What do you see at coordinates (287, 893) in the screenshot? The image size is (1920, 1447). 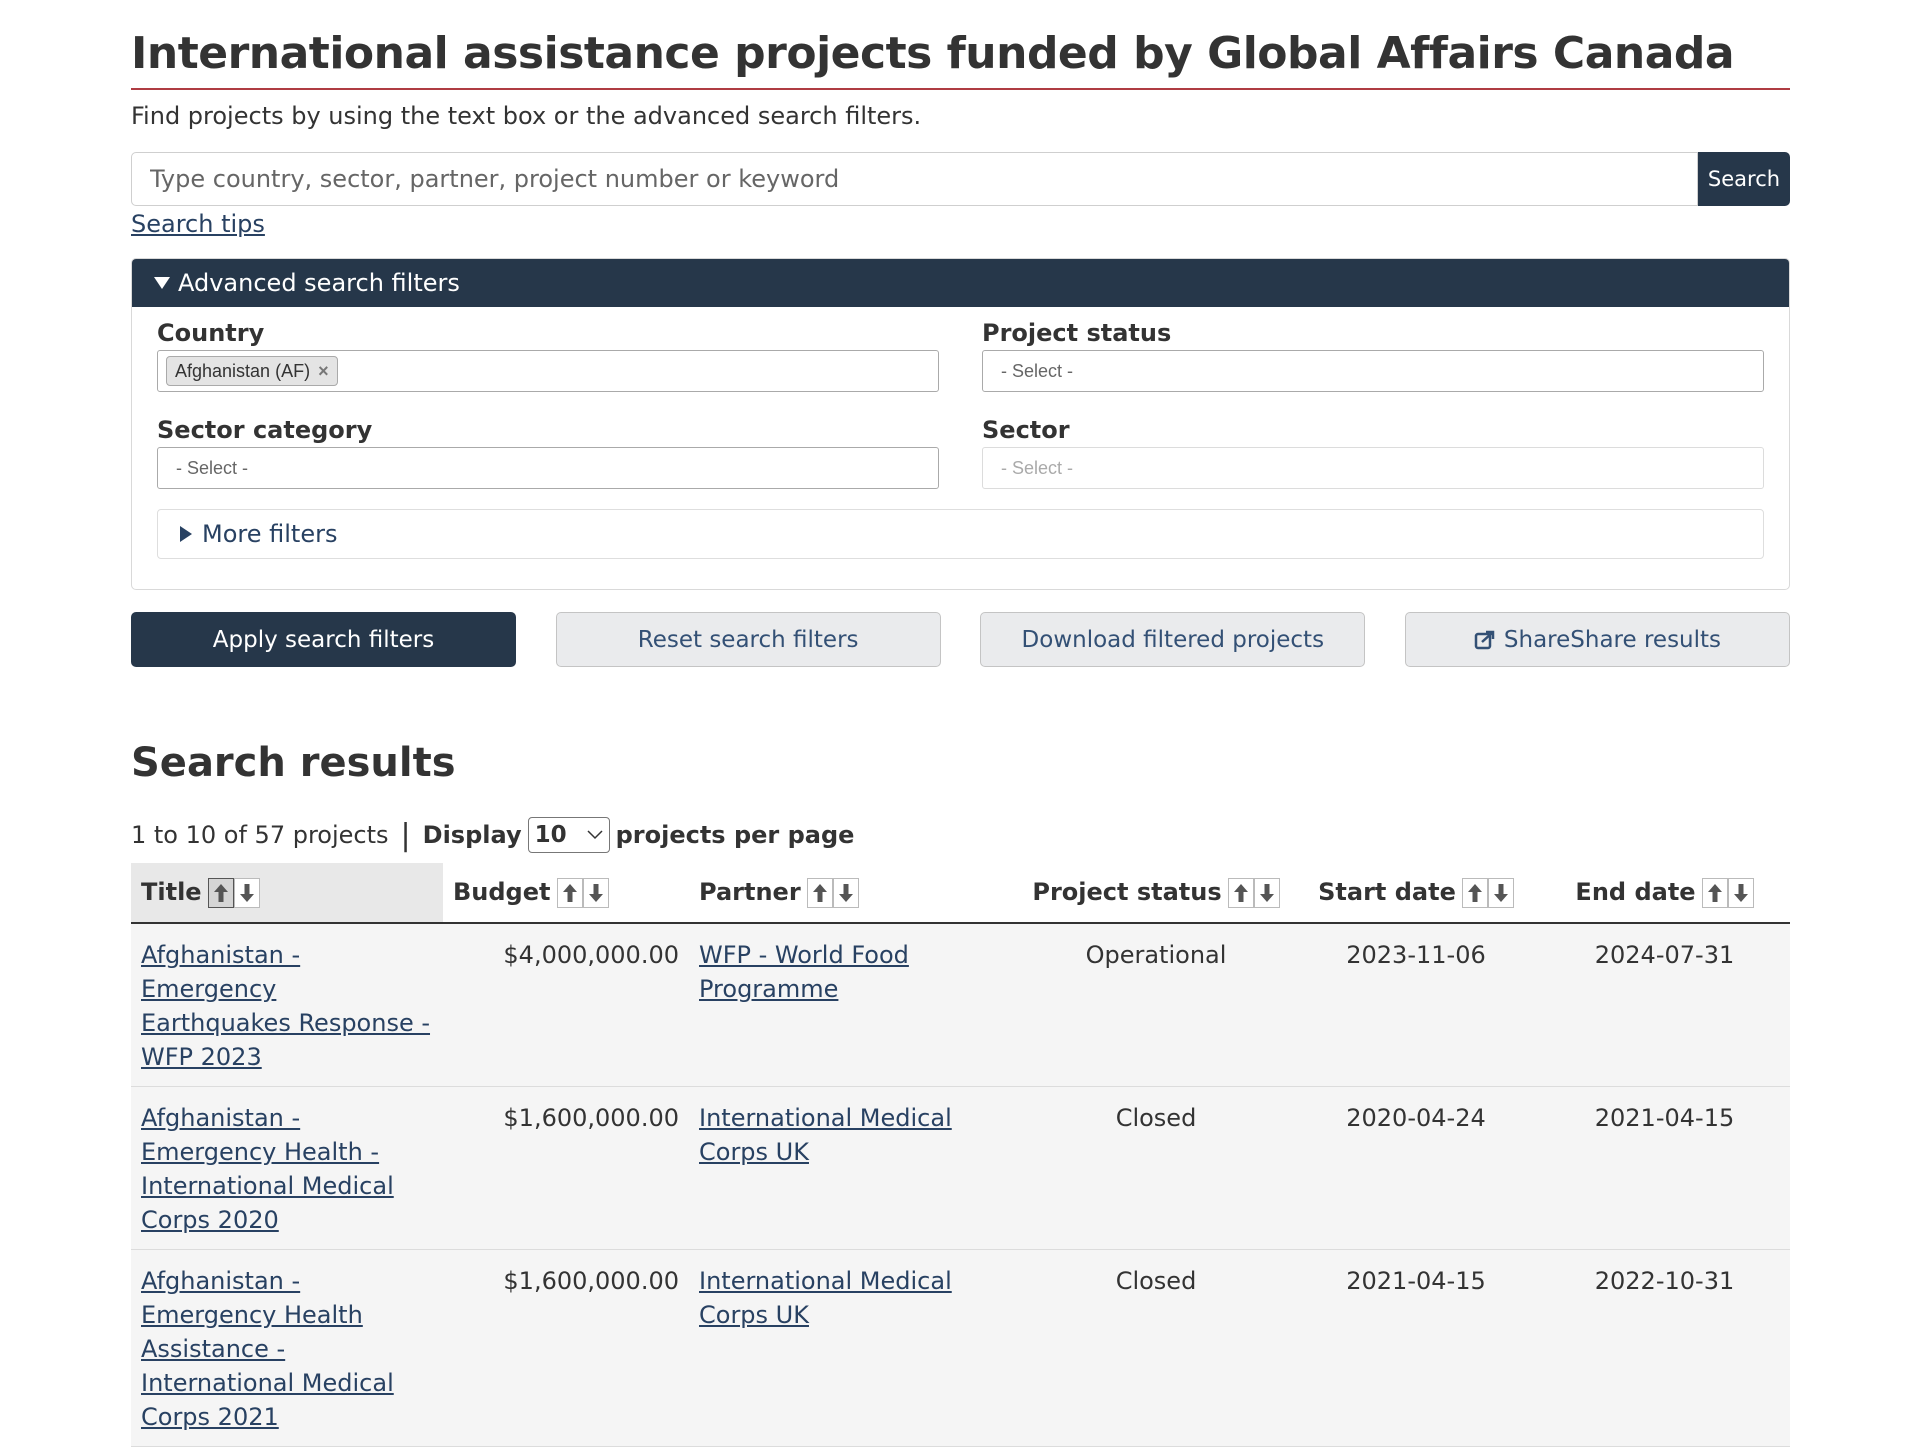 I see `column-header-title: Title` at bounding box center [287, 893].